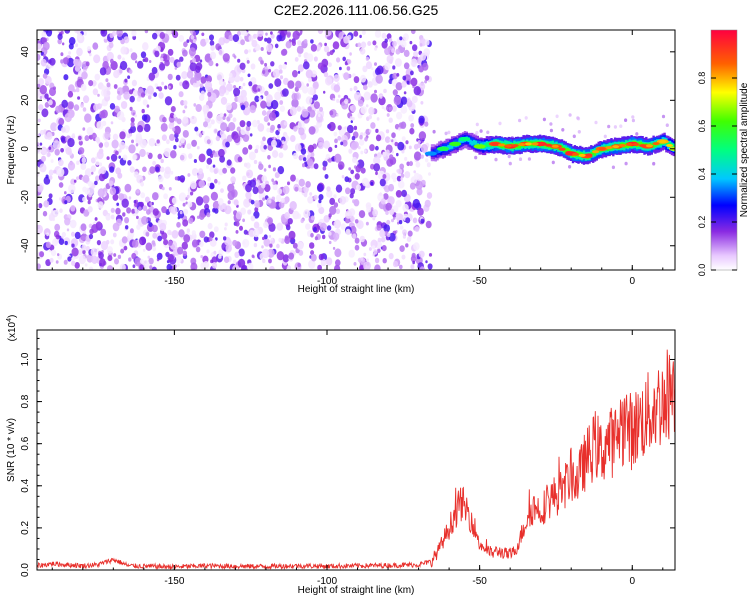 Image resolution: width=750 pixels, height=600 pixels. What do you see at coordinates (520, 146) in the screenshot?
I see `band-cell` at bounding box center [520, 146].